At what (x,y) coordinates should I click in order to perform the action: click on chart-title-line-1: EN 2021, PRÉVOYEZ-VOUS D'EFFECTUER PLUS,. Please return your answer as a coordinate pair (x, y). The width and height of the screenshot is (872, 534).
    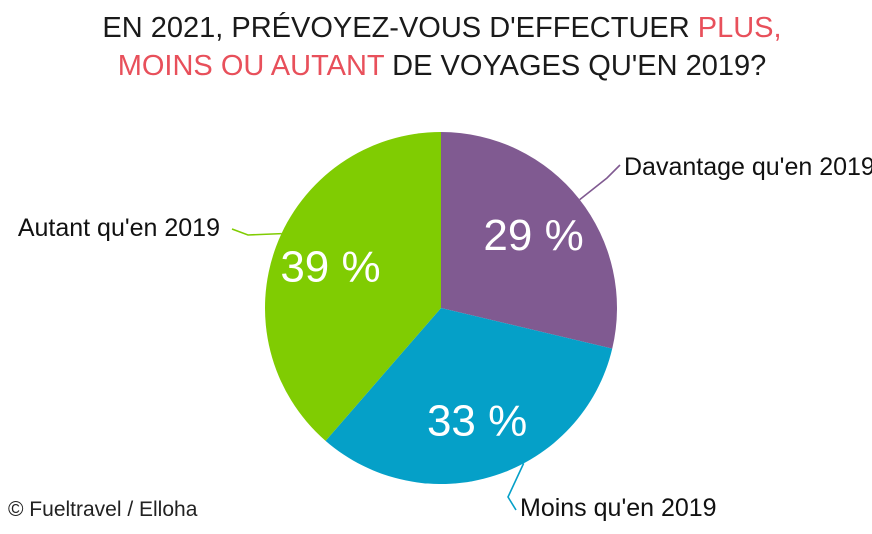
    Looking at the image, I should click on (441, 27).